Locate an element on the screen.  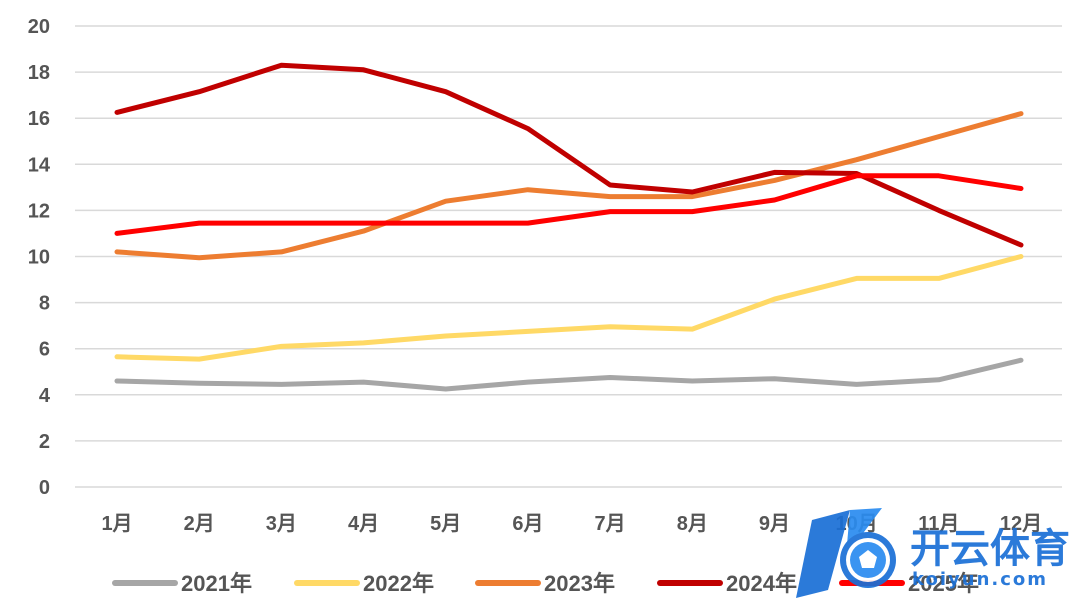
watermark: 开云体育 koiyun.com is located at coordinates (933, 553).